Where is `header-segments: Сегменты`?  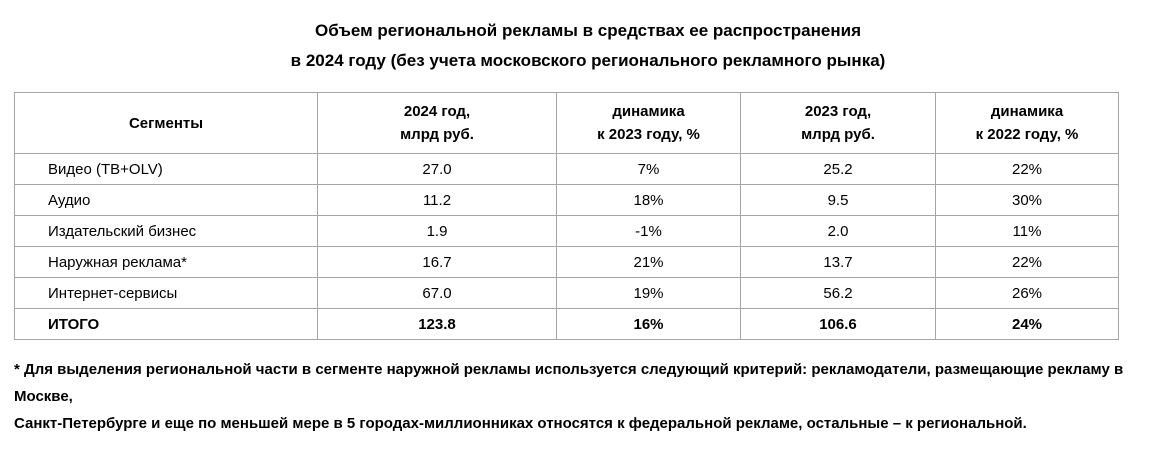
header-segments: Сегменты is located at coordinates (166, 123).